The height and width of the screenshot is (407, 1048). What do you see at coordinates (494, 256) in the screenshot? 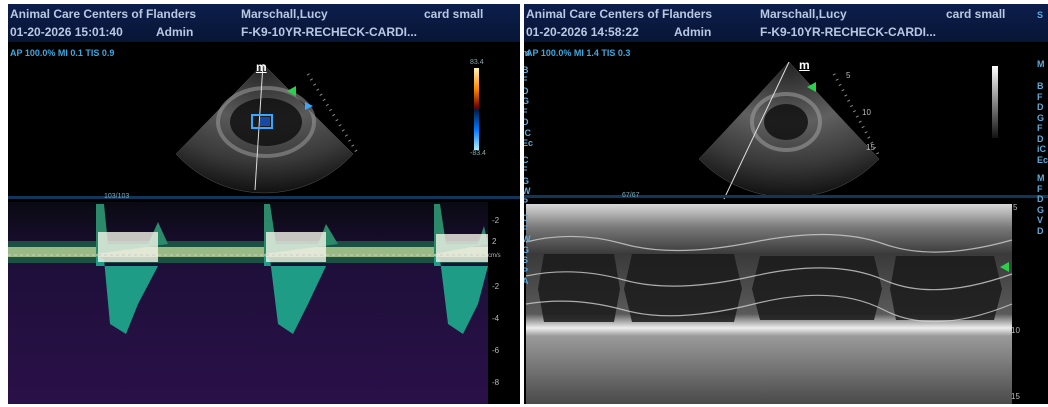
I see `left-doppler-unit: cm/s` at bounding box center [494, 256].